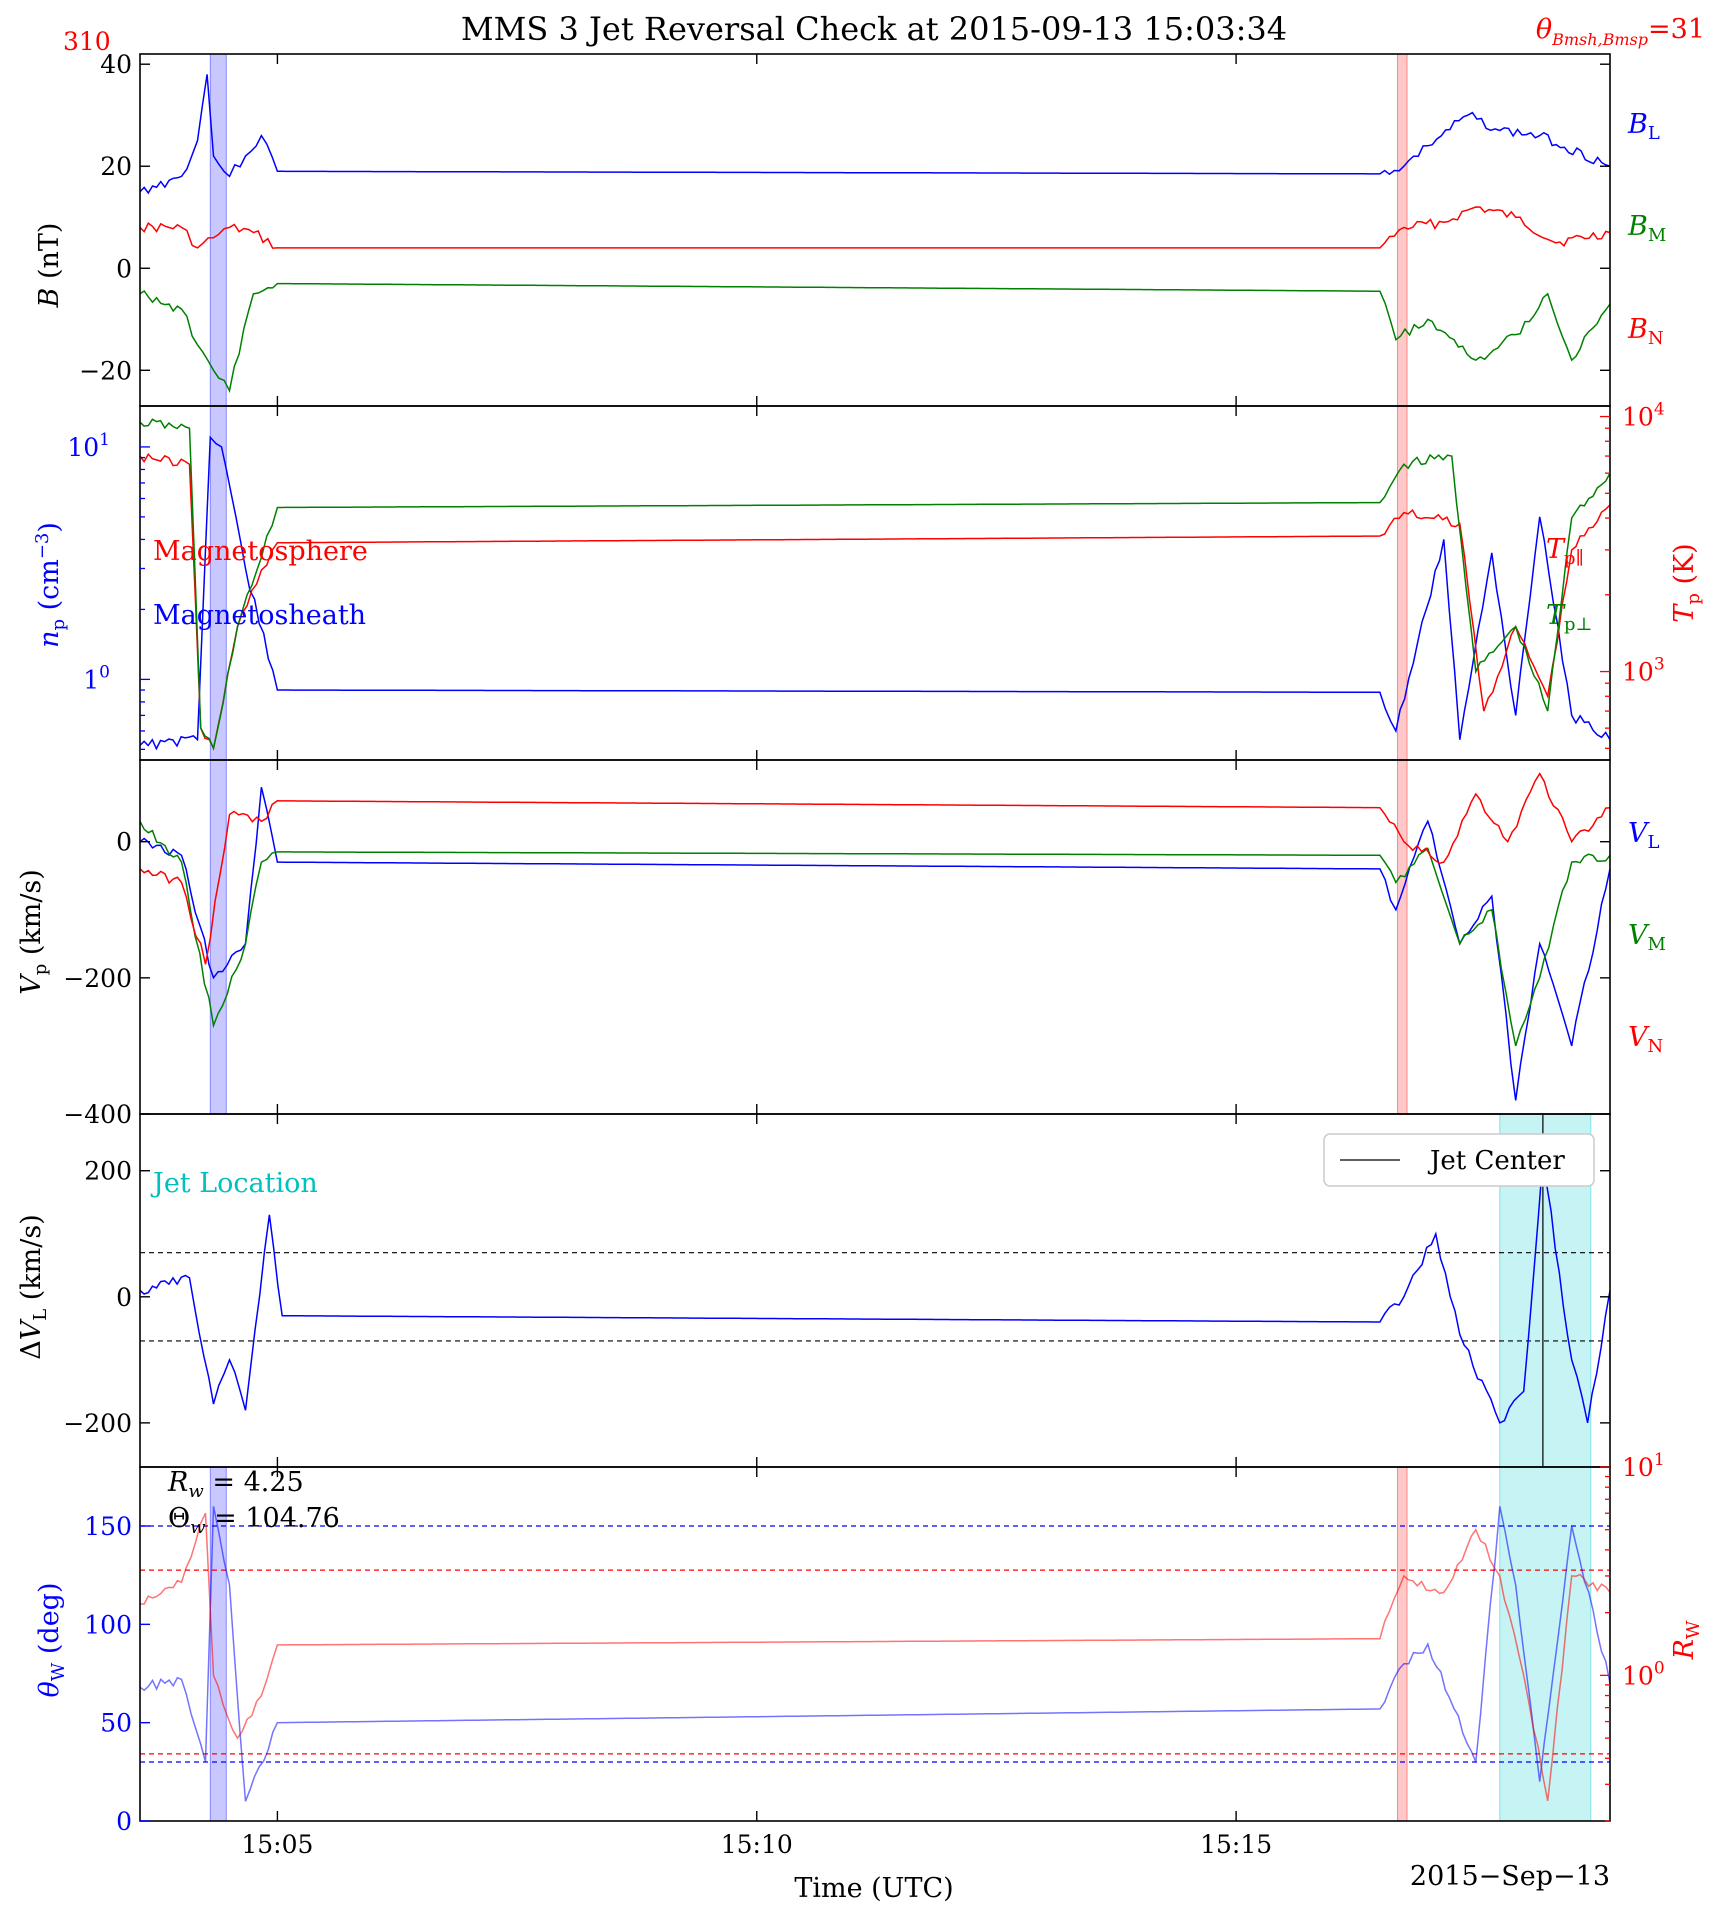 The width and height of the screenshot is (1721, 1912). What do you see at coordinates (105, 370) in the screenshot?
I see `y-tick-label-0-3: −20` at bounding box center [105, 370].